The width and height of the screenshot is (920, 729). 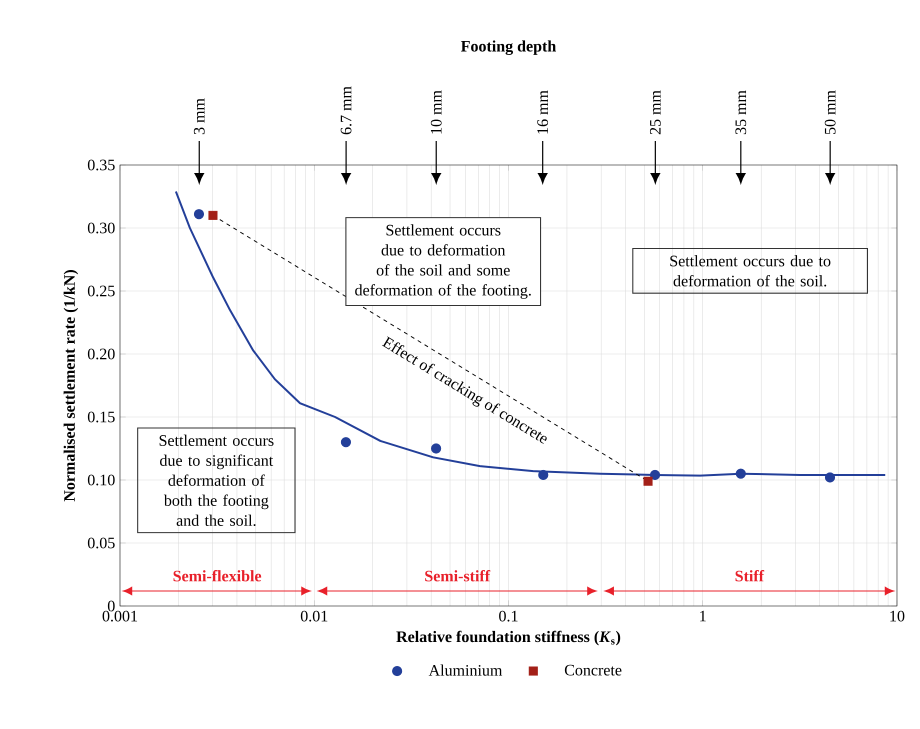 I want to click on text: 50 mm, so click(x=830, y=112).